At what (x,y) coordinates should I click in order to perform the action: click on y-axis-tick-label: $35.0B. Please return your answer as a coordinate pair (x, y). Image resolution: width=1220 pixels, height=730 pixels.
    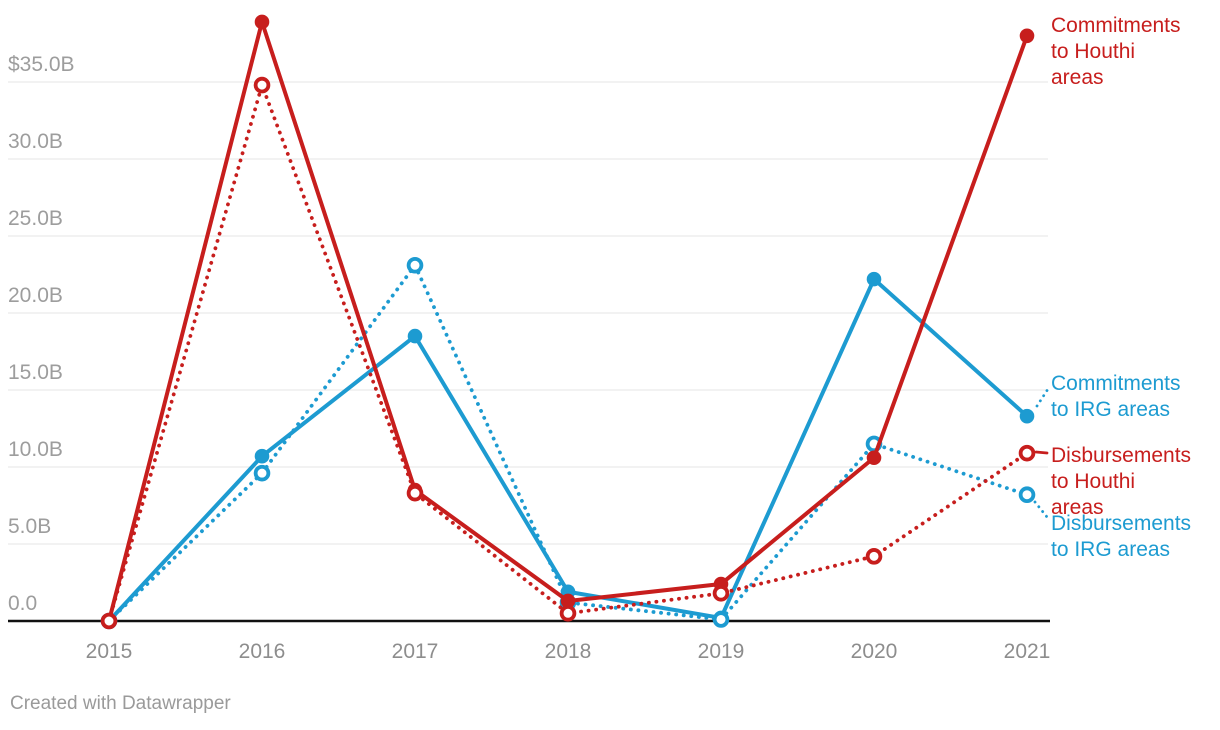
    Looking at the image, I should click on (41, 64).